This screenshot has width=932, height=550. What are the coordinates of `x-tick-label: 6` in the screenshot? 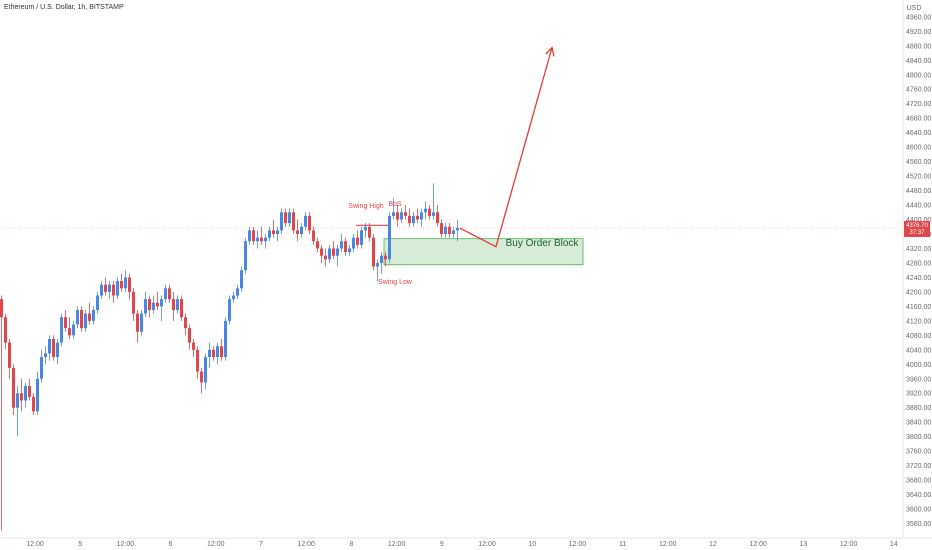 It's located at (171, 544).